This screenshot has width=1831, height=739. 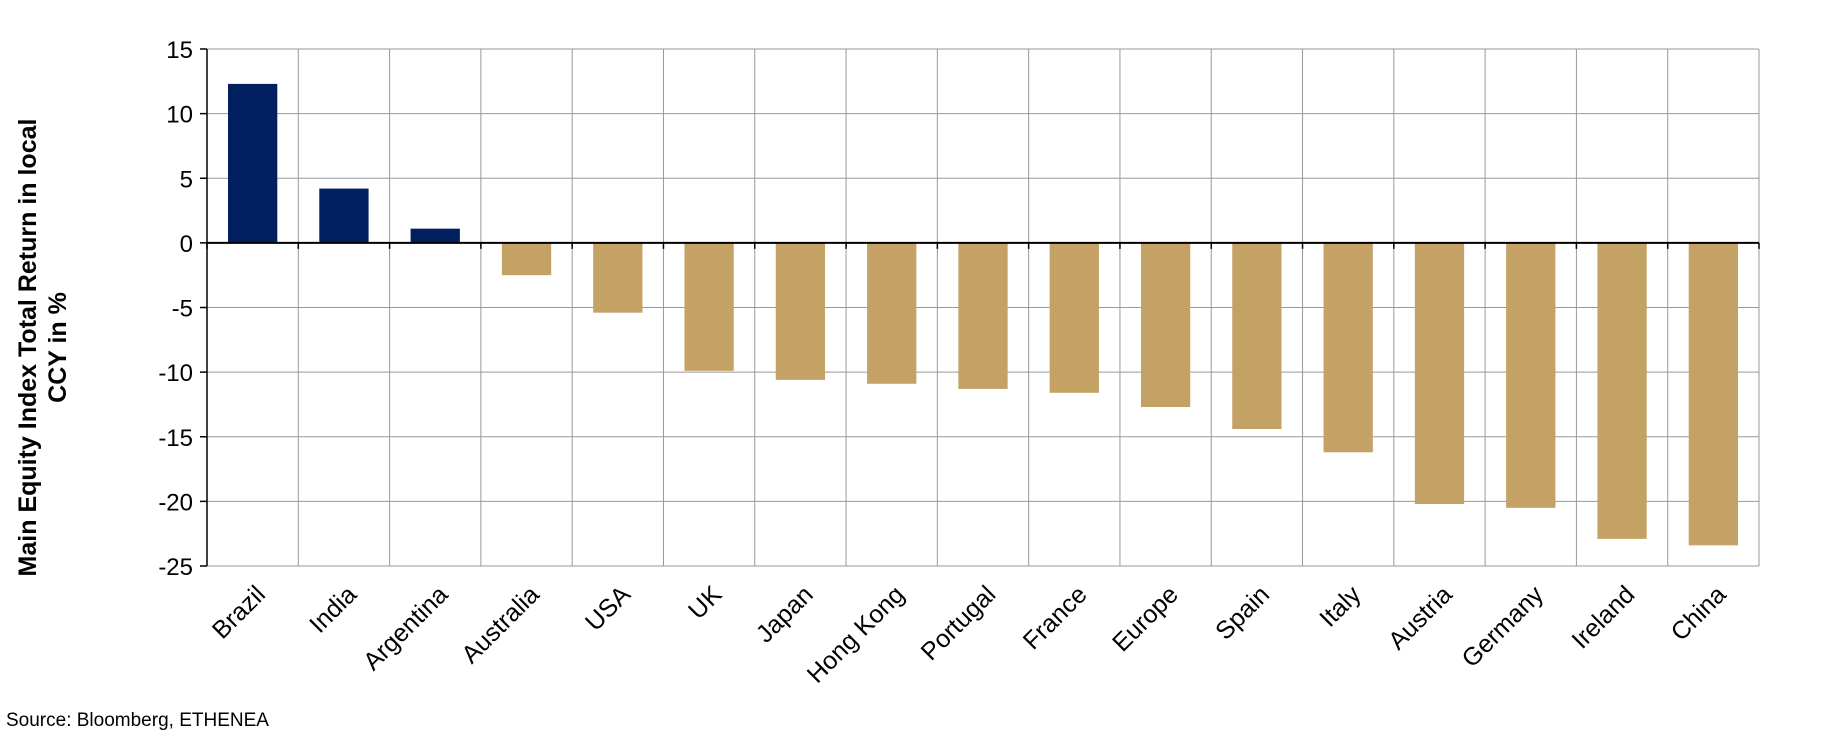 I want to click on x-tick-label: Italy, so click(x=1340, y=606).